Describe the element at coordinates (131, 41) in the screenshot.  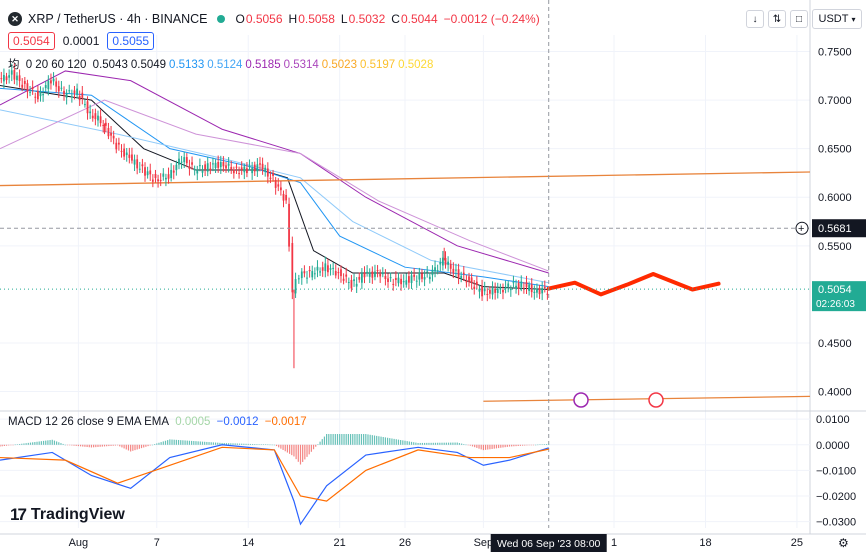
I see `buy-button: 0.5055` at that location.